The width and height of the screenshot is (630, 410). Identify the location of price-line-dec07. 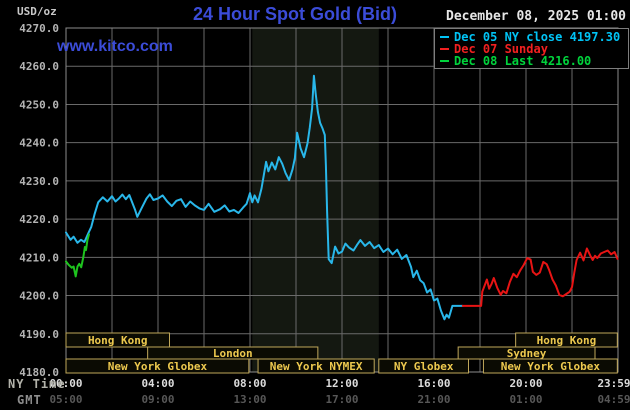
(540, 277).